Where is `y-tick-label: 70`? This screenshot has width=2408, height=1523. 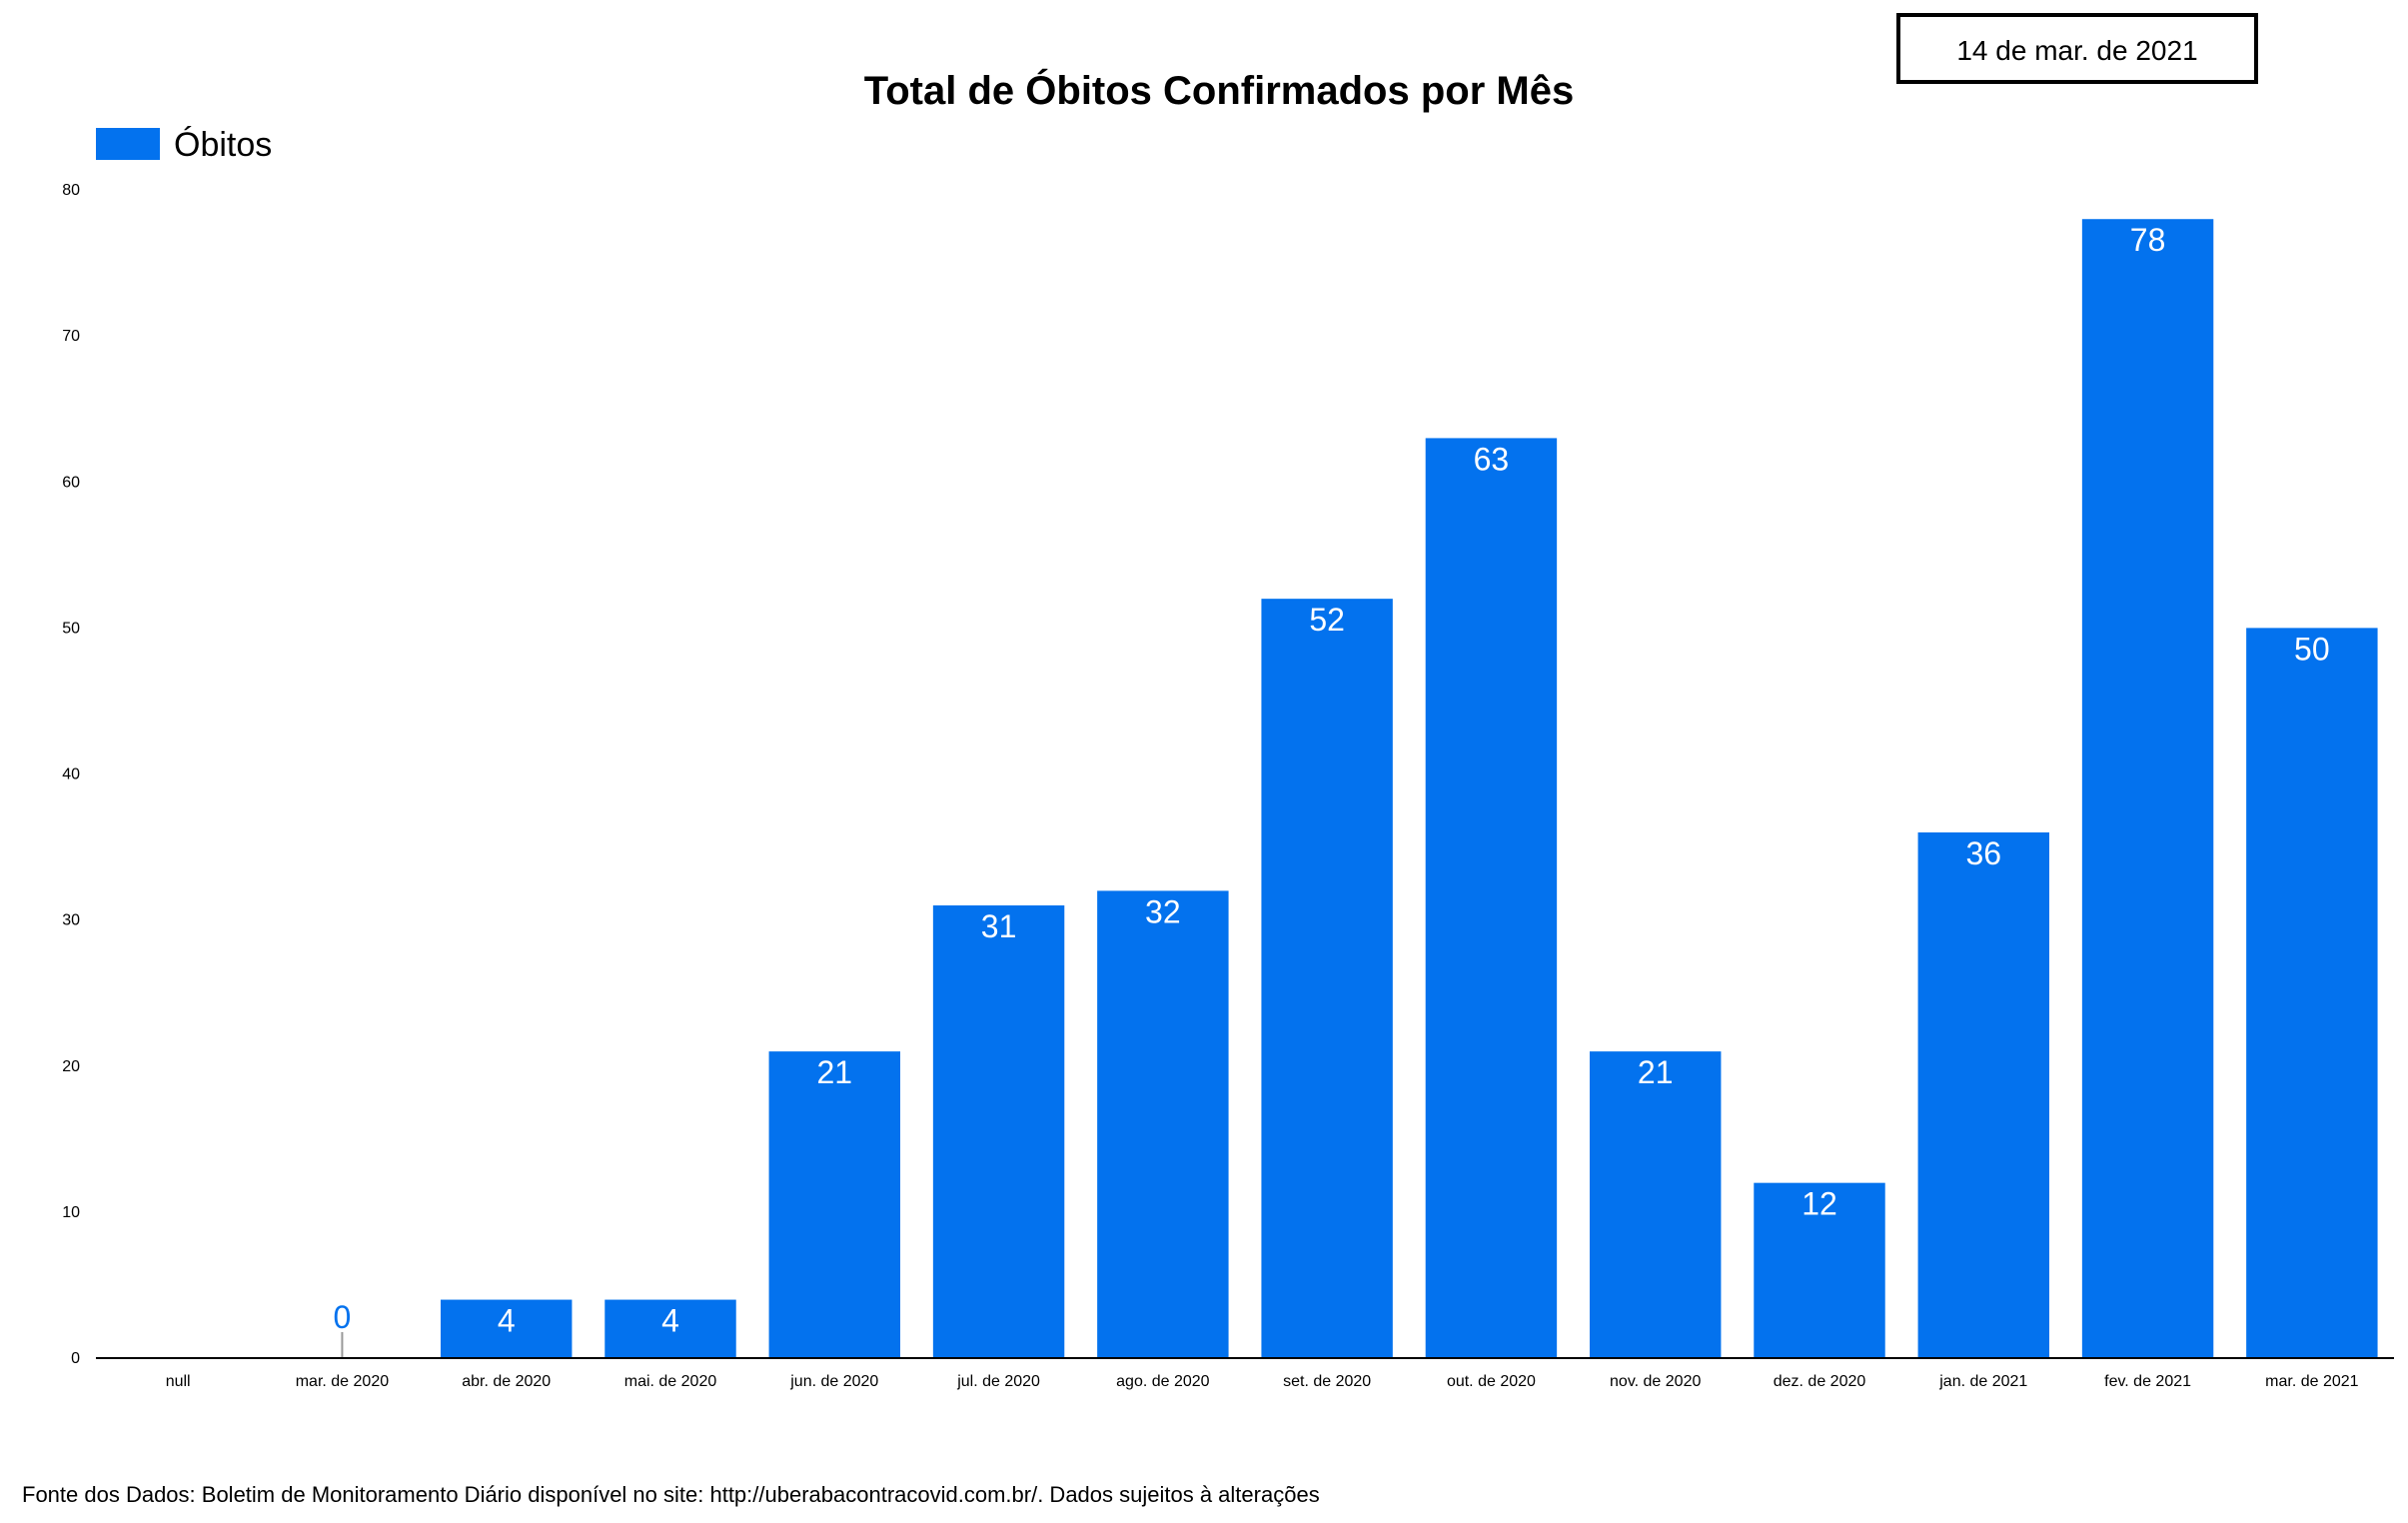
y-tick-label: 70 is located at coordinates (71, 336).